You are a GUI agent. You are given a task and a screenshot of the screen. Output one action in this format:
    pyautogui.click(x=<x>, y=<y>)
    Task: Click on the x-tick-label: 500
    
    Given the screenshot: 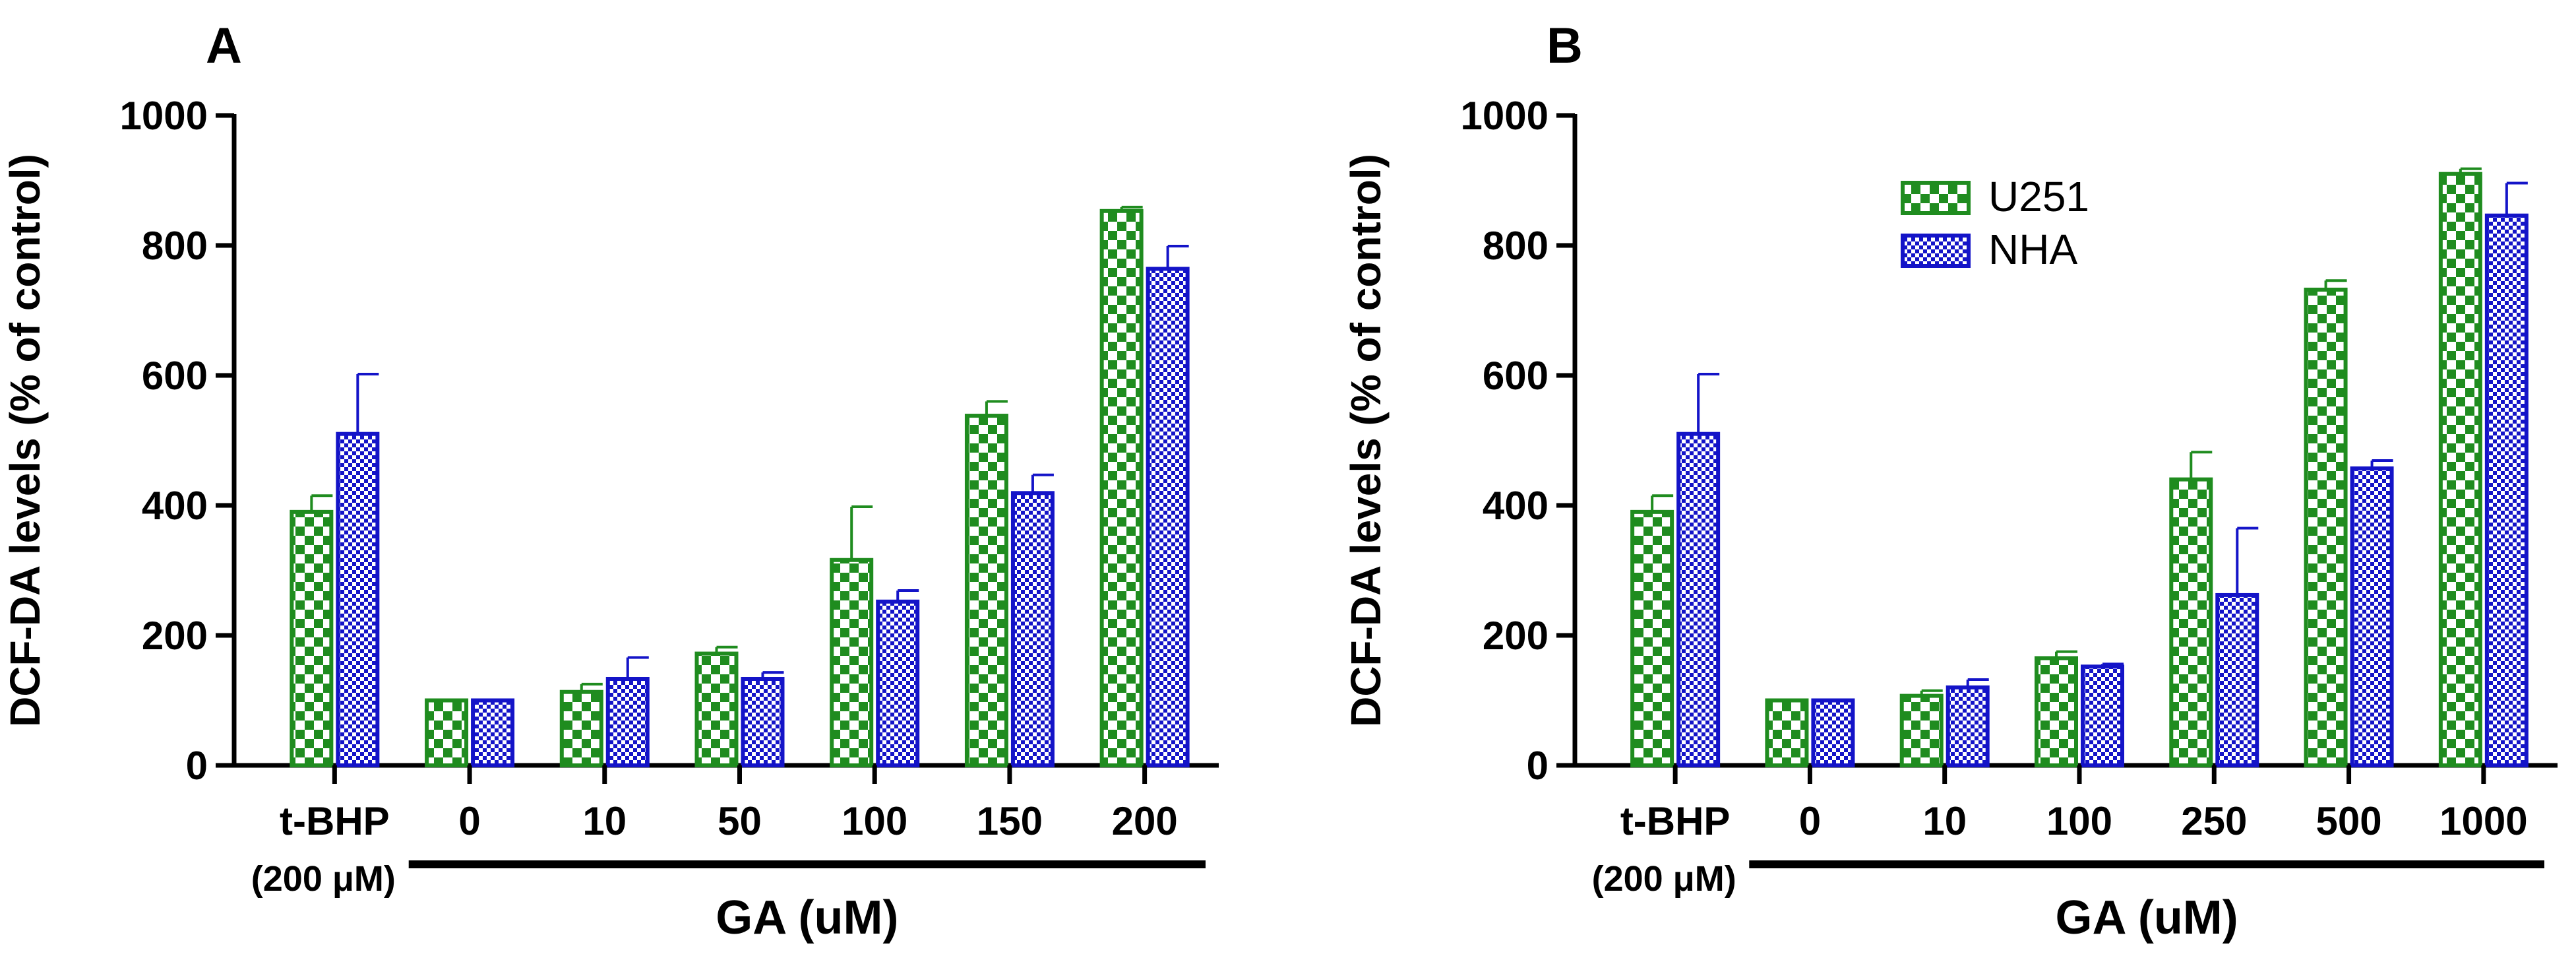 What is the action you would take?
    pyautogui.click(x=2349, y=821)
    